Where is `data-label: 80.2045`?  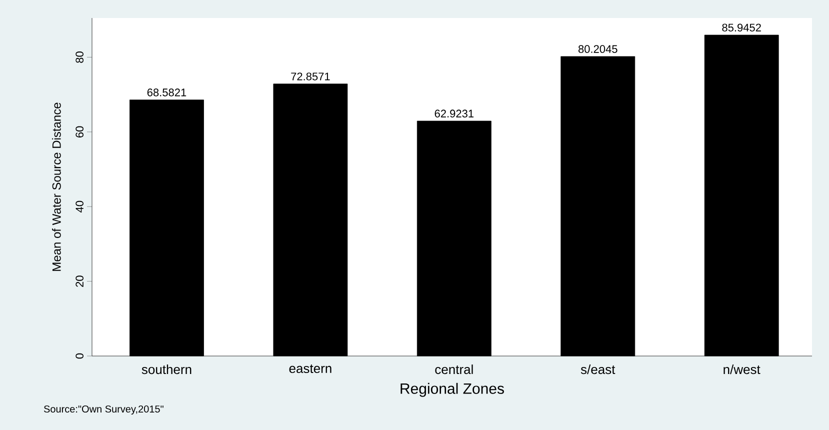 data-label: 80.2045 is located at coordinates (598, 49).